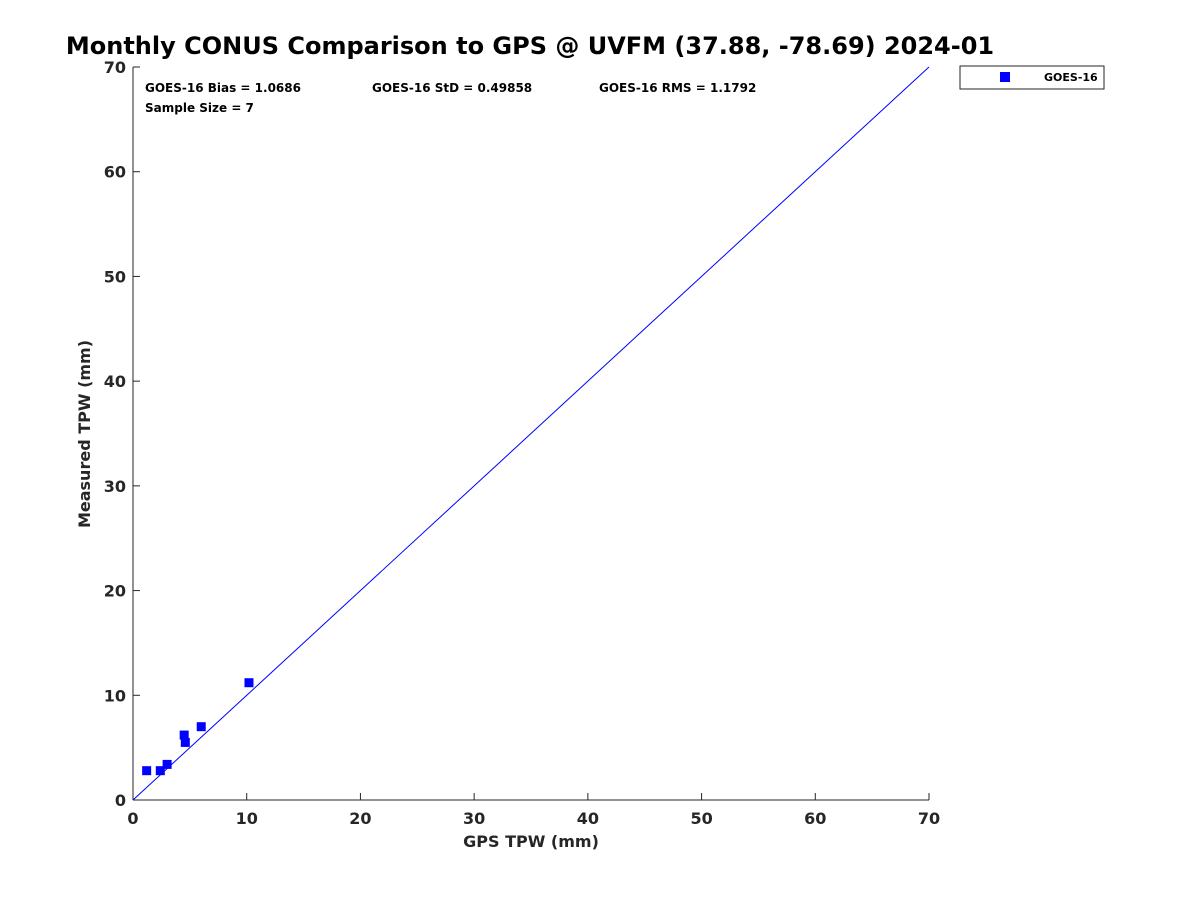 The width and height of the screenshot is (1200, 900). I want to click on x-tick-label: 70, so click(929, 818).